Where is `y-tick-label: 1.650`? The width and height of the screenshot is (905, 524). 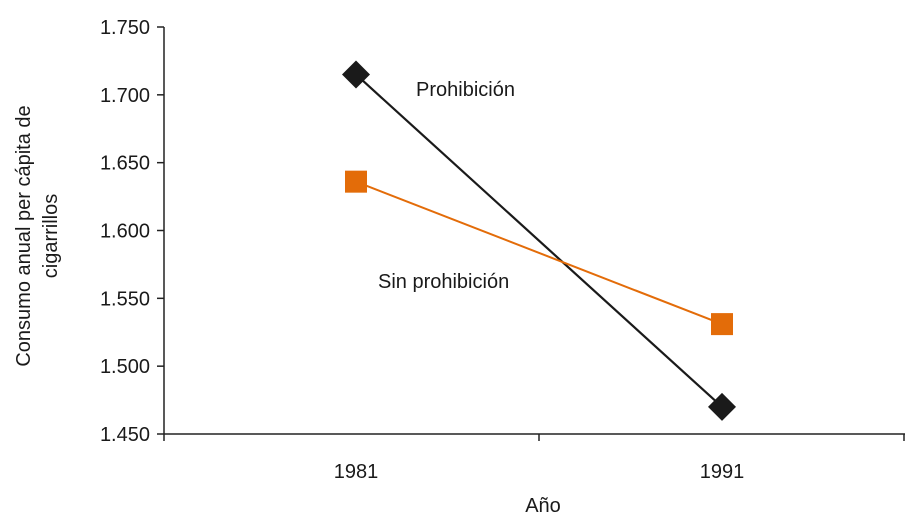 y-tick-label: 1.650 is located at coordinates (125, 164).